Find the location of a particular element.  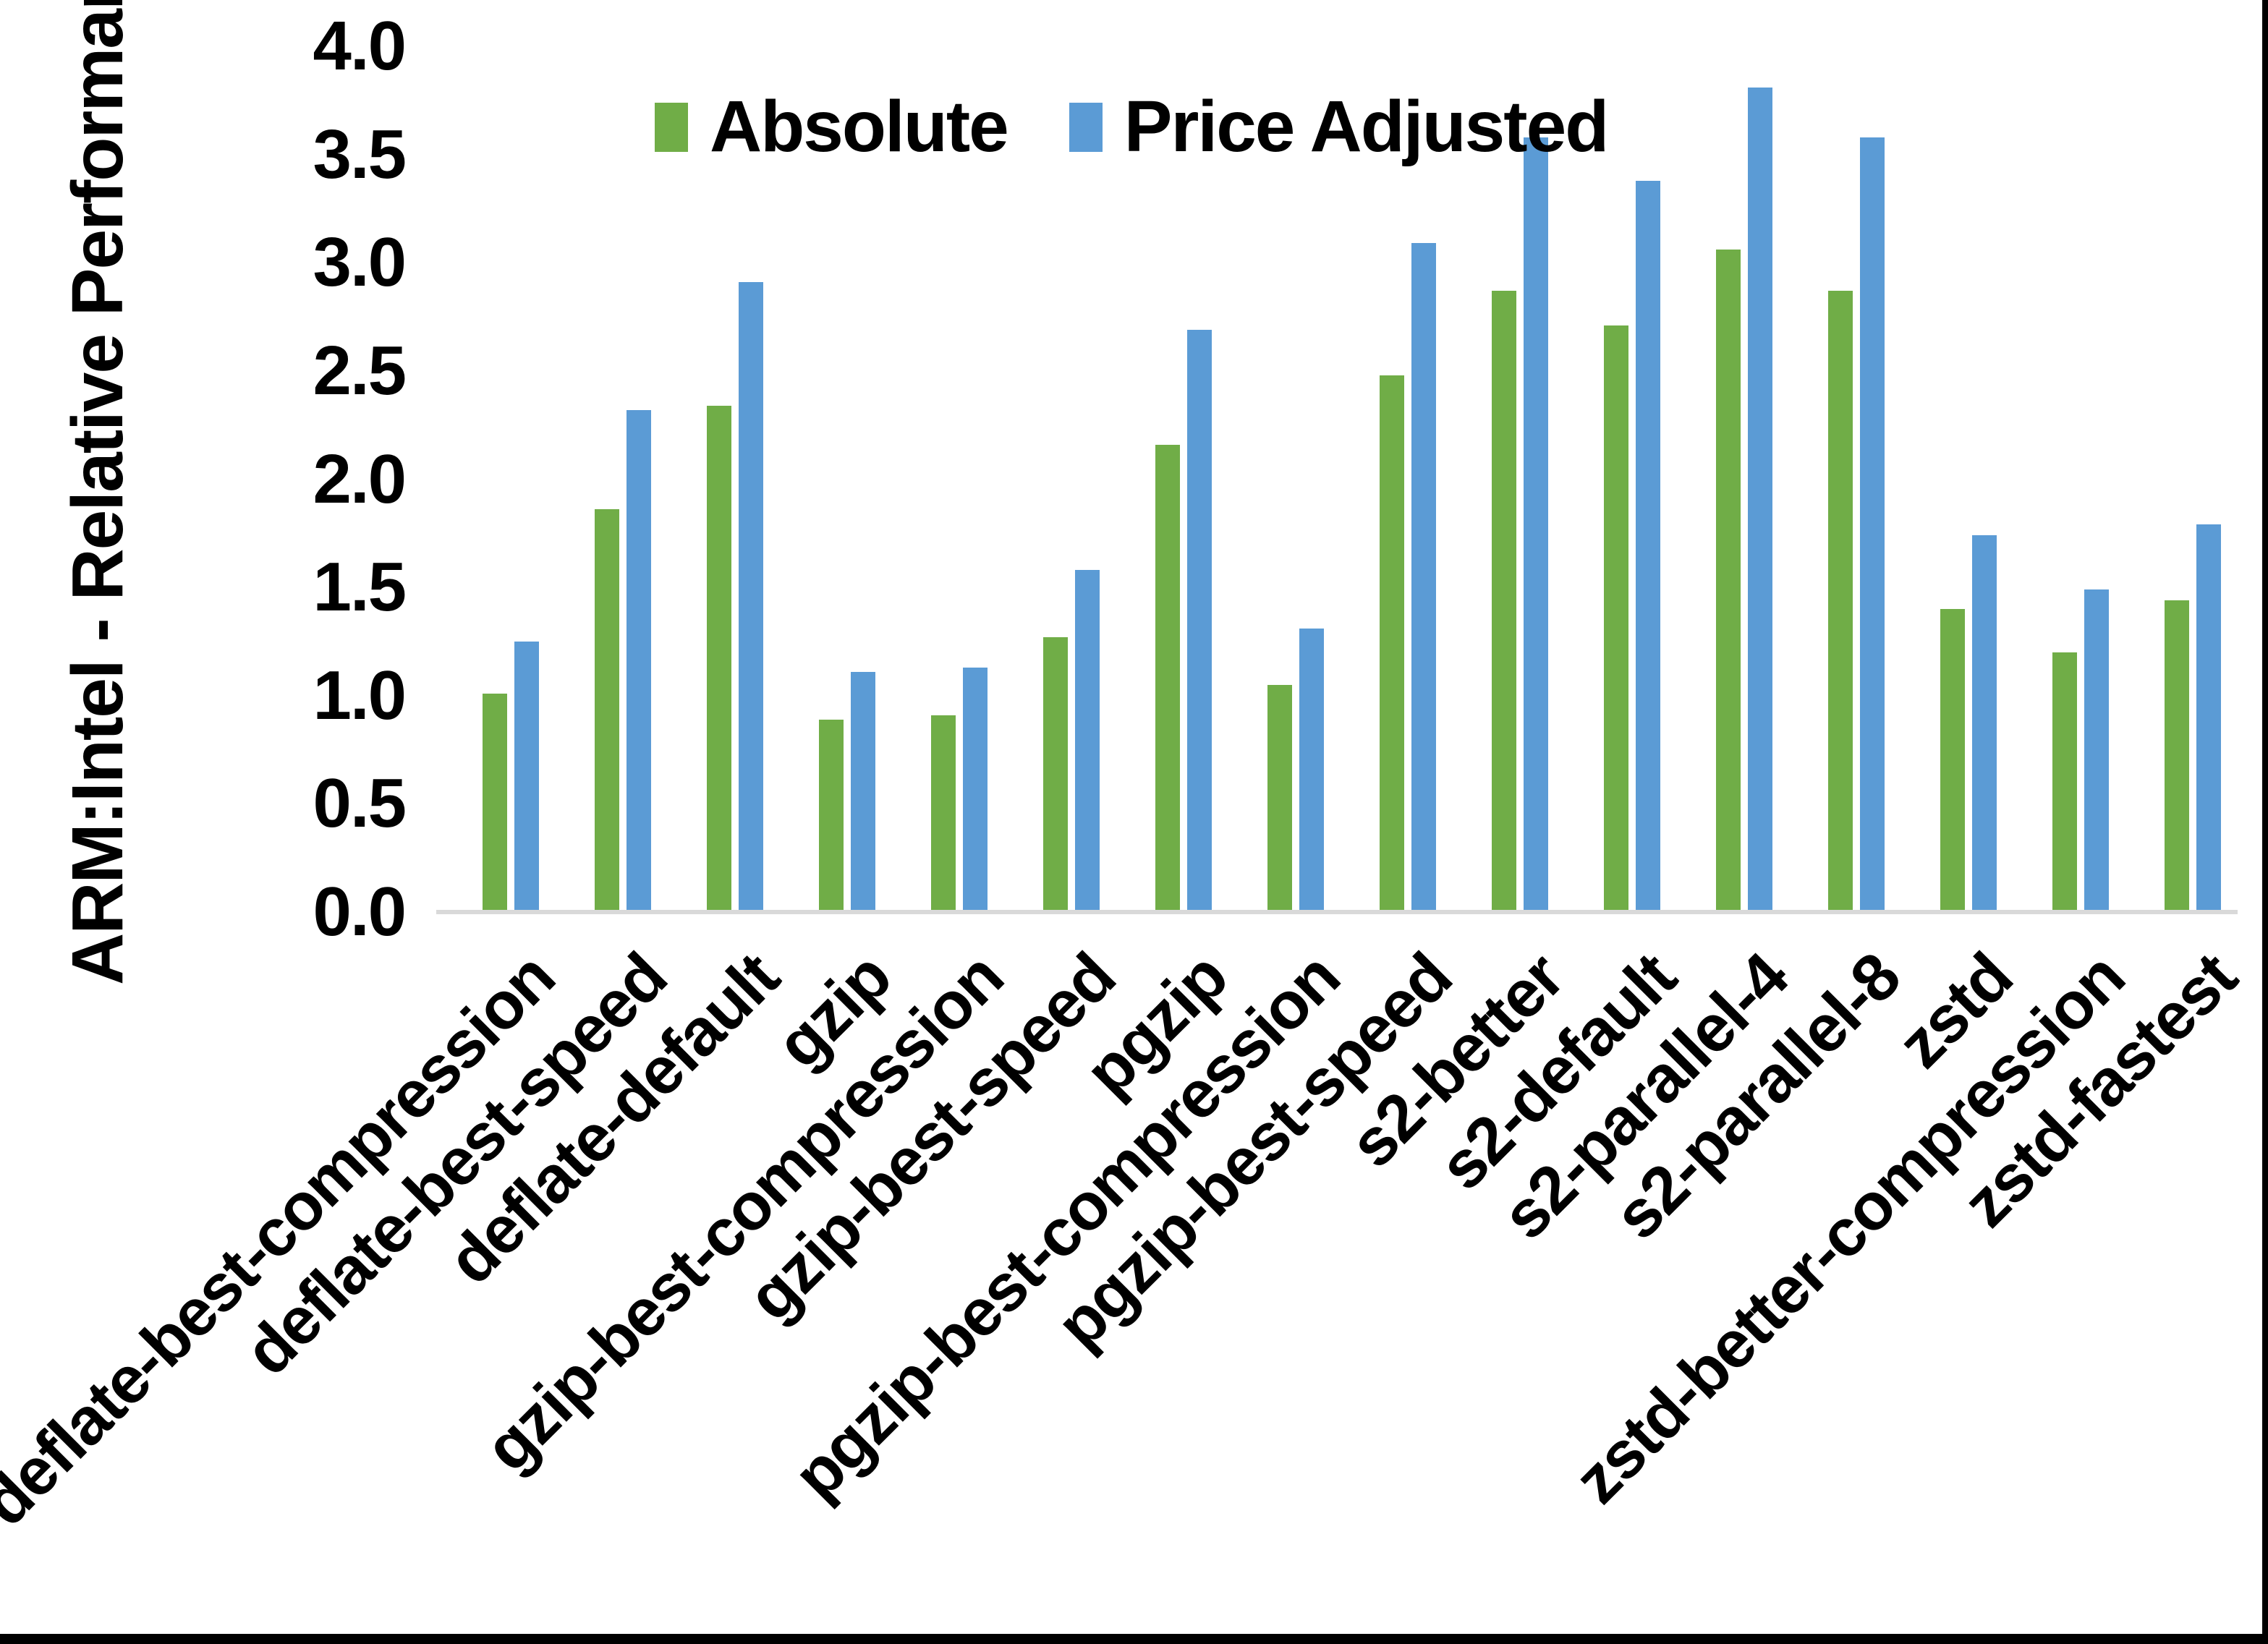

bar-price-adjusted-deflate-best-compression is located at coordinates (526, 776).